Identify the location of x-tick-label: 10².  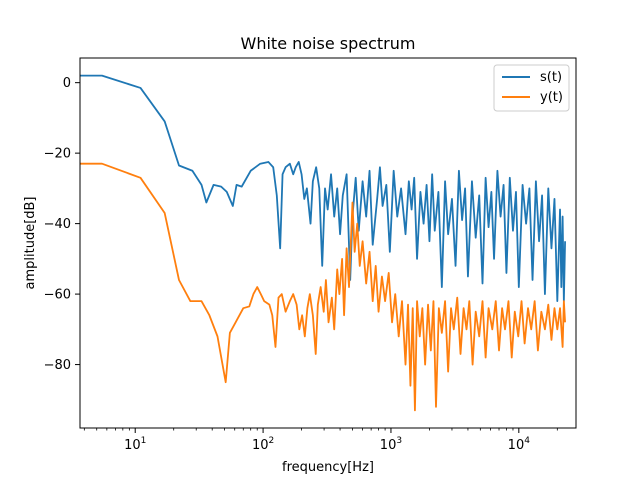
(263, 444).